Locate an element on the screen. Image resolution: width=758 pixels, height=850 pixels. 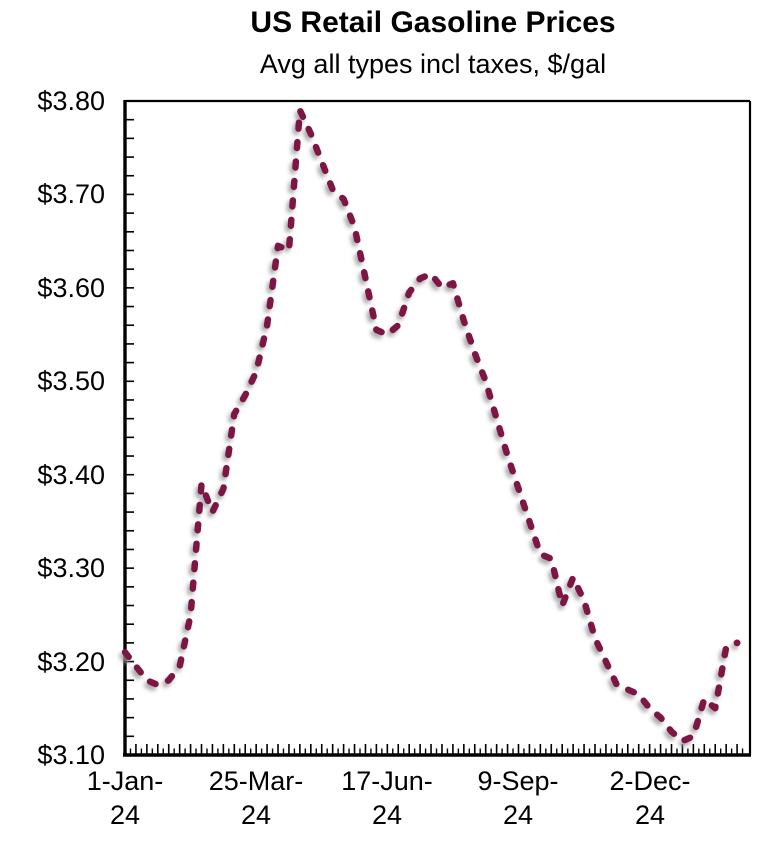
x-axis-label: 9-Sep- 24 is located at coordinates (518, 798).